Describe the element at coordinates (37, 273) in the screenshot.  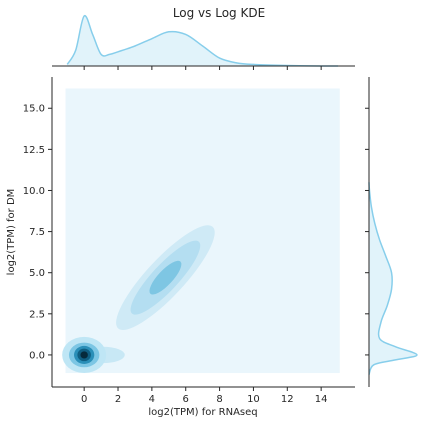
I see `y-tick-label: 5.0` at that location.